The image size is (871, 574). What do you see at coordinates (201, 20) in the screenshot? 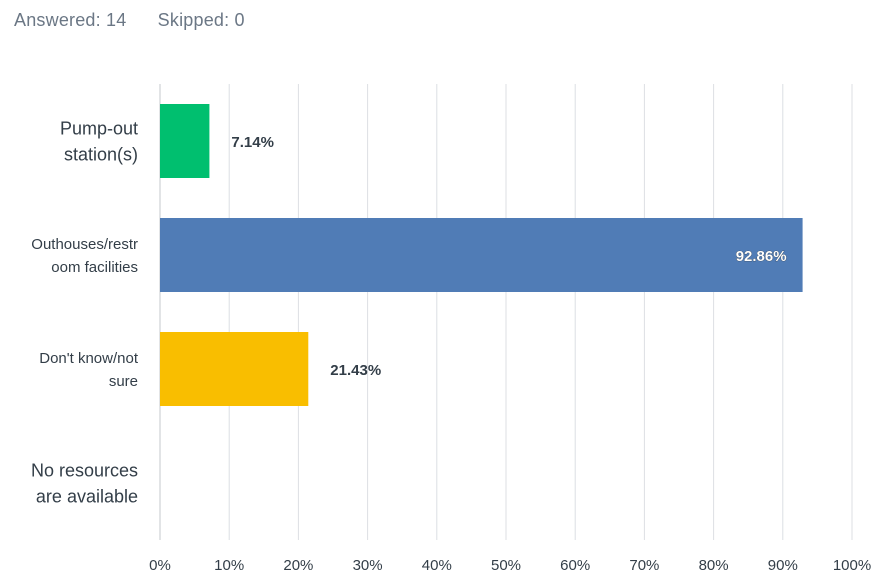
I see `skipped-count: Skipped: 0` at bounding box center [201, 20].